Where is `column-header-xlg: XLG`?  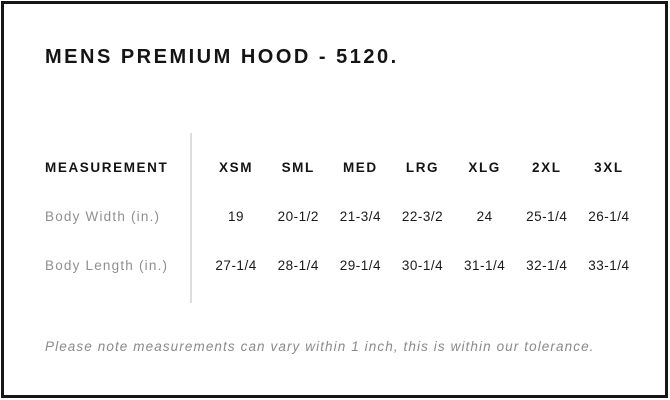 column-header-xlg: XLG is located at coordinates (484, 167).